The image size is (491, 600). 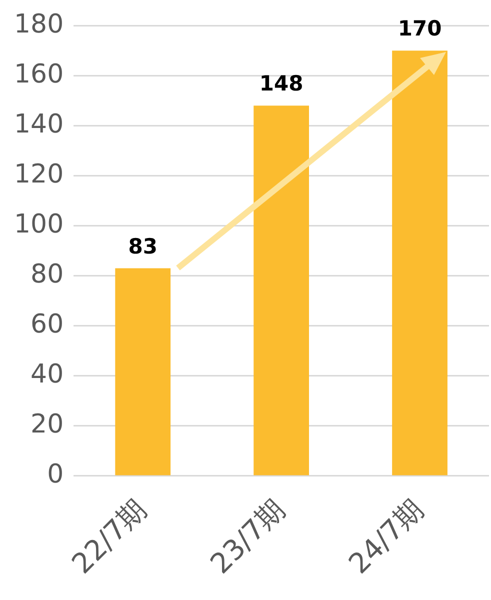 What do you see at coordinates (143, 246) in the screenshot?
I see `data-label: 83` at bounding box center [143, 246].